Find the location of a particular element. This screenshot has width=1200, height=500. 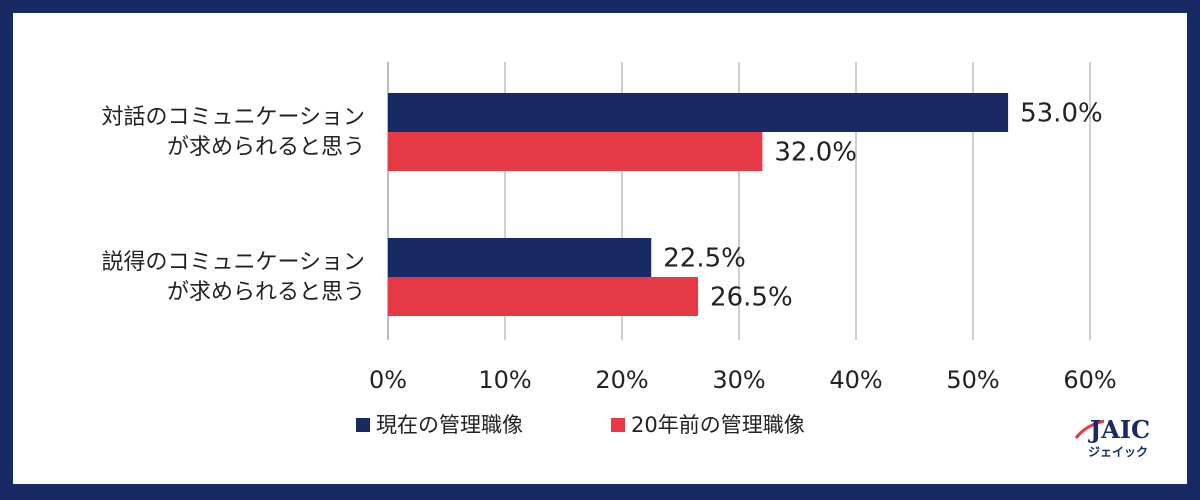

x-axis-tick-labels: 0% 10% 20% 30% 40% 50% 60% is located at coordinates (743, 380).